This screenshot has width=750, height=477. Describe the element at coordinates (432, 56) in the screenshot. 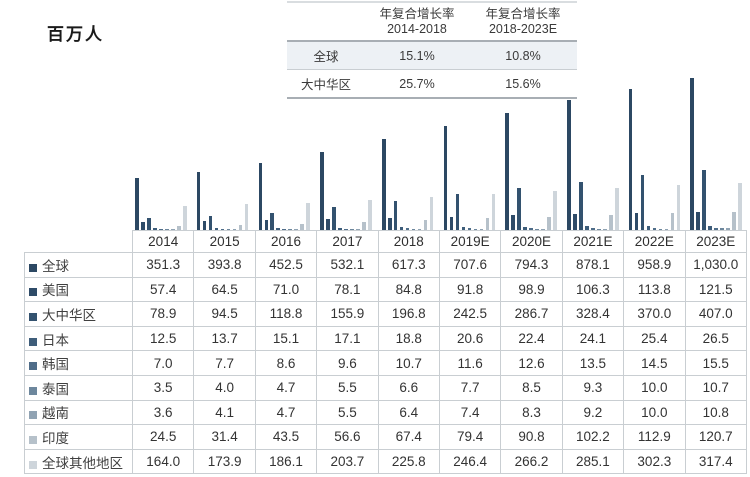

I see `cagr-row: 全球 15.1% 10.8%` at that location.